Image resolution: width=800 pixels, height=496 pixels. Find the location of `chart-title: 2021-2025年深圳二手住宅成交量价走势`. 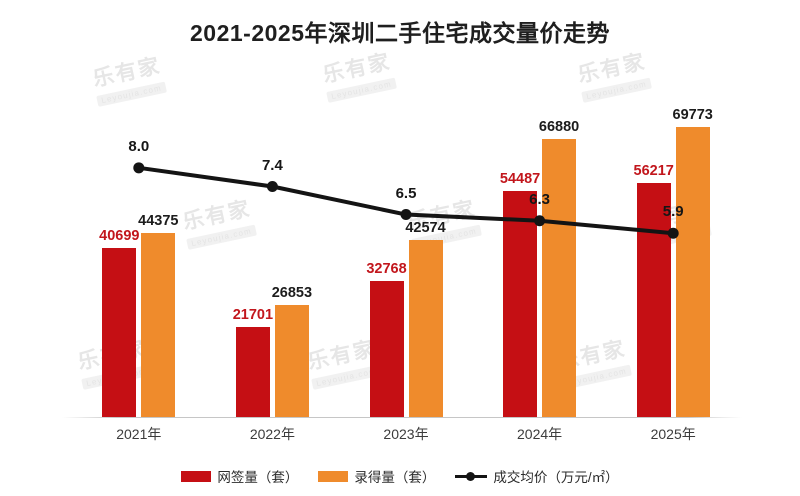

chart-title: 2021-2025年深圳二手住宅成交量价走势 is located at coordinates (400, 33).